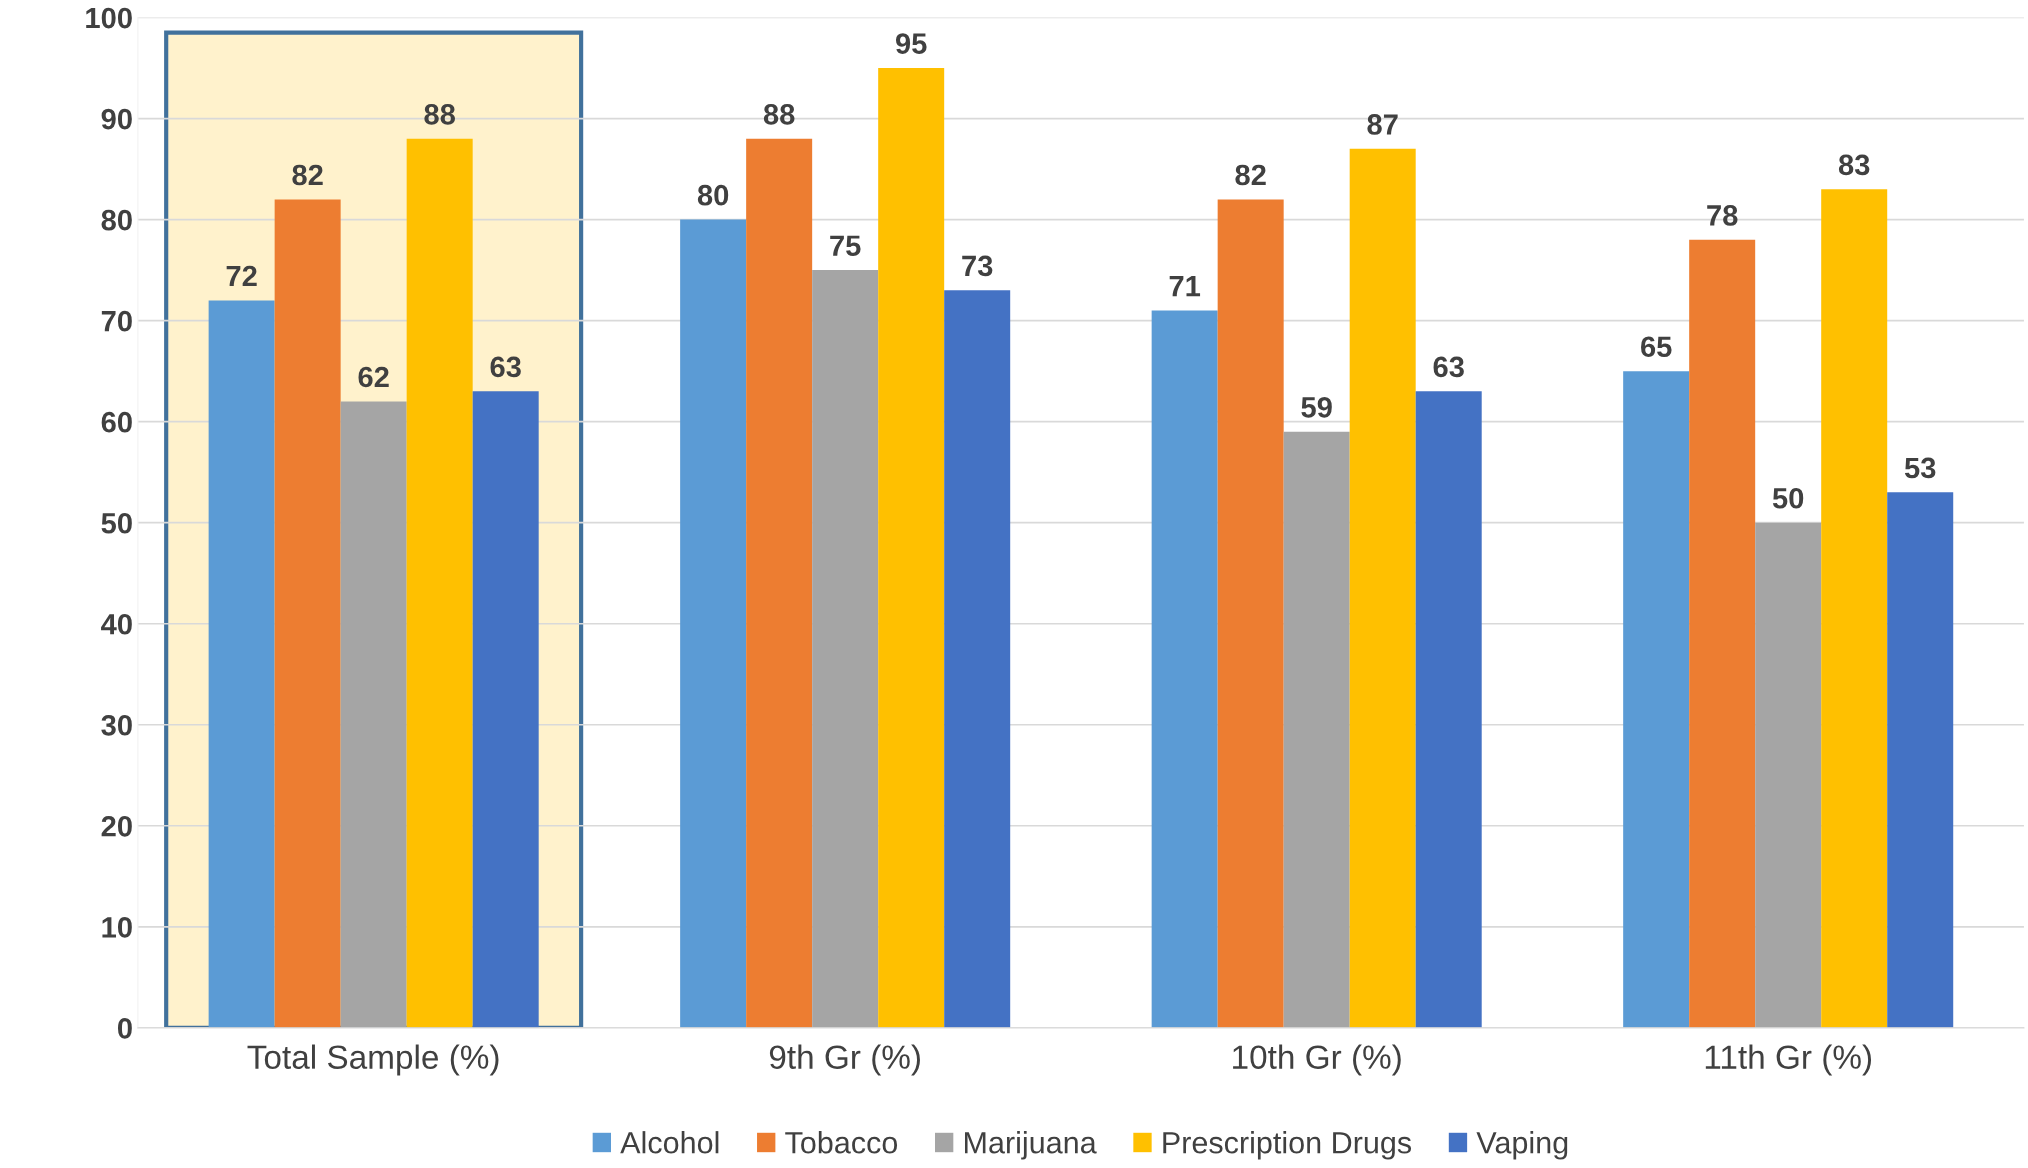 This screenshot has height=1168, width=2028. What do you see at coordinates (117, 927) in the screenshot?
I see `y-tick-label: 10` at bounding box center [117, 927].